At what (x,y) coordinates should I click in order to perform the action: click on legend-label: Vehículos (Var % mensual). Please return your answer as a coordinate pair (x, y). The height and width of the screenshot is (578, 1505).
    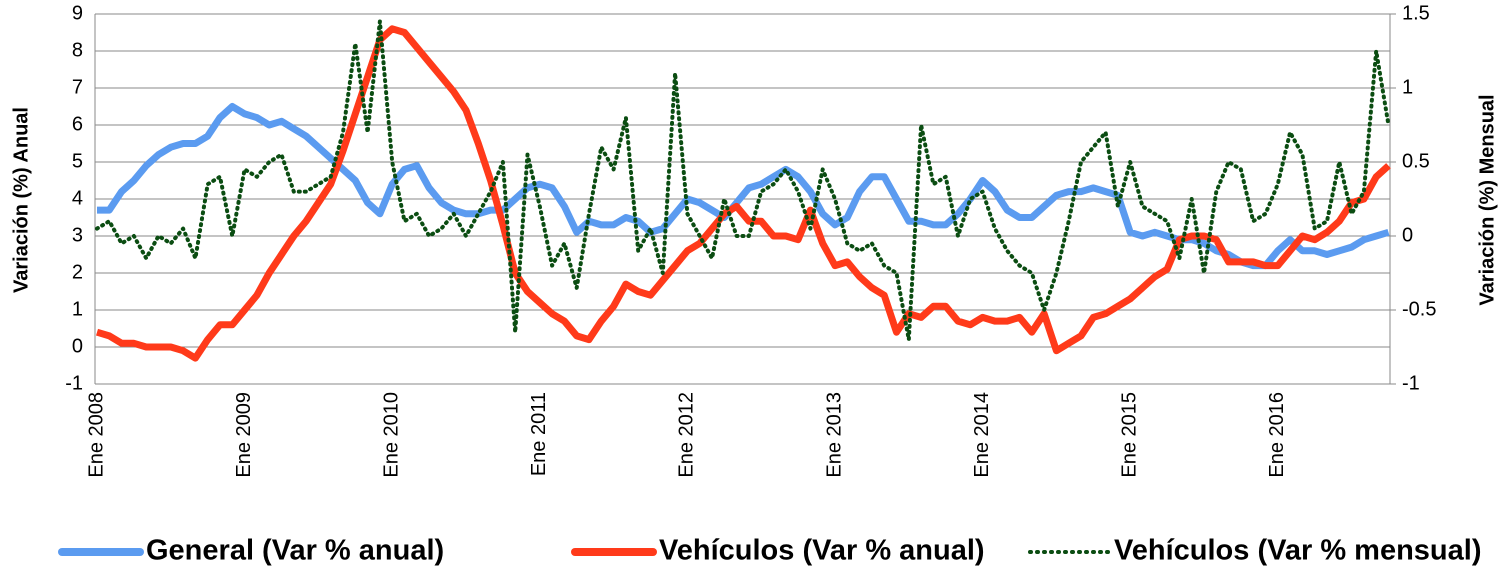
    Looking at the image, I should click on (1297, 551).